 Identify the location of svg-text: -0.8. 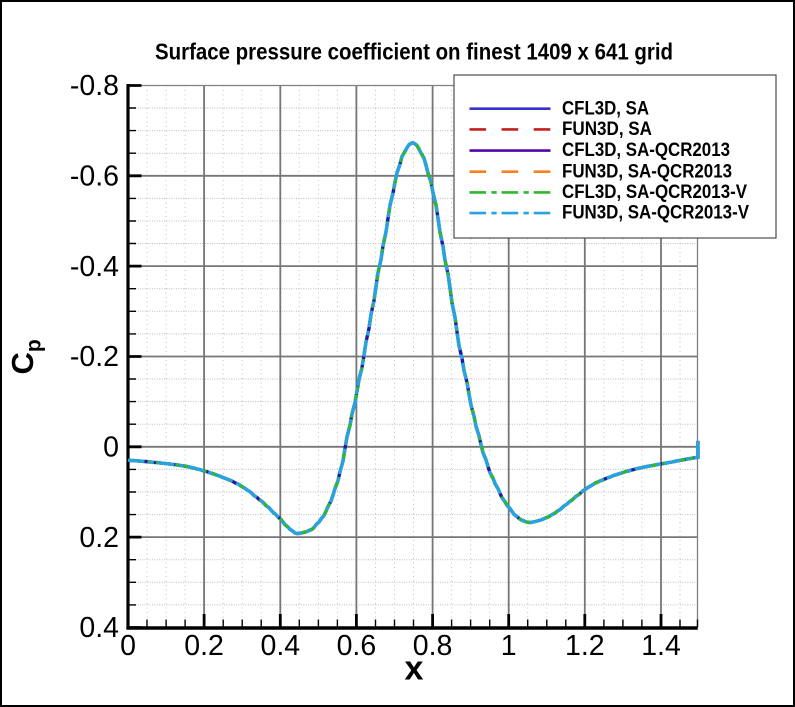
(94, 86).